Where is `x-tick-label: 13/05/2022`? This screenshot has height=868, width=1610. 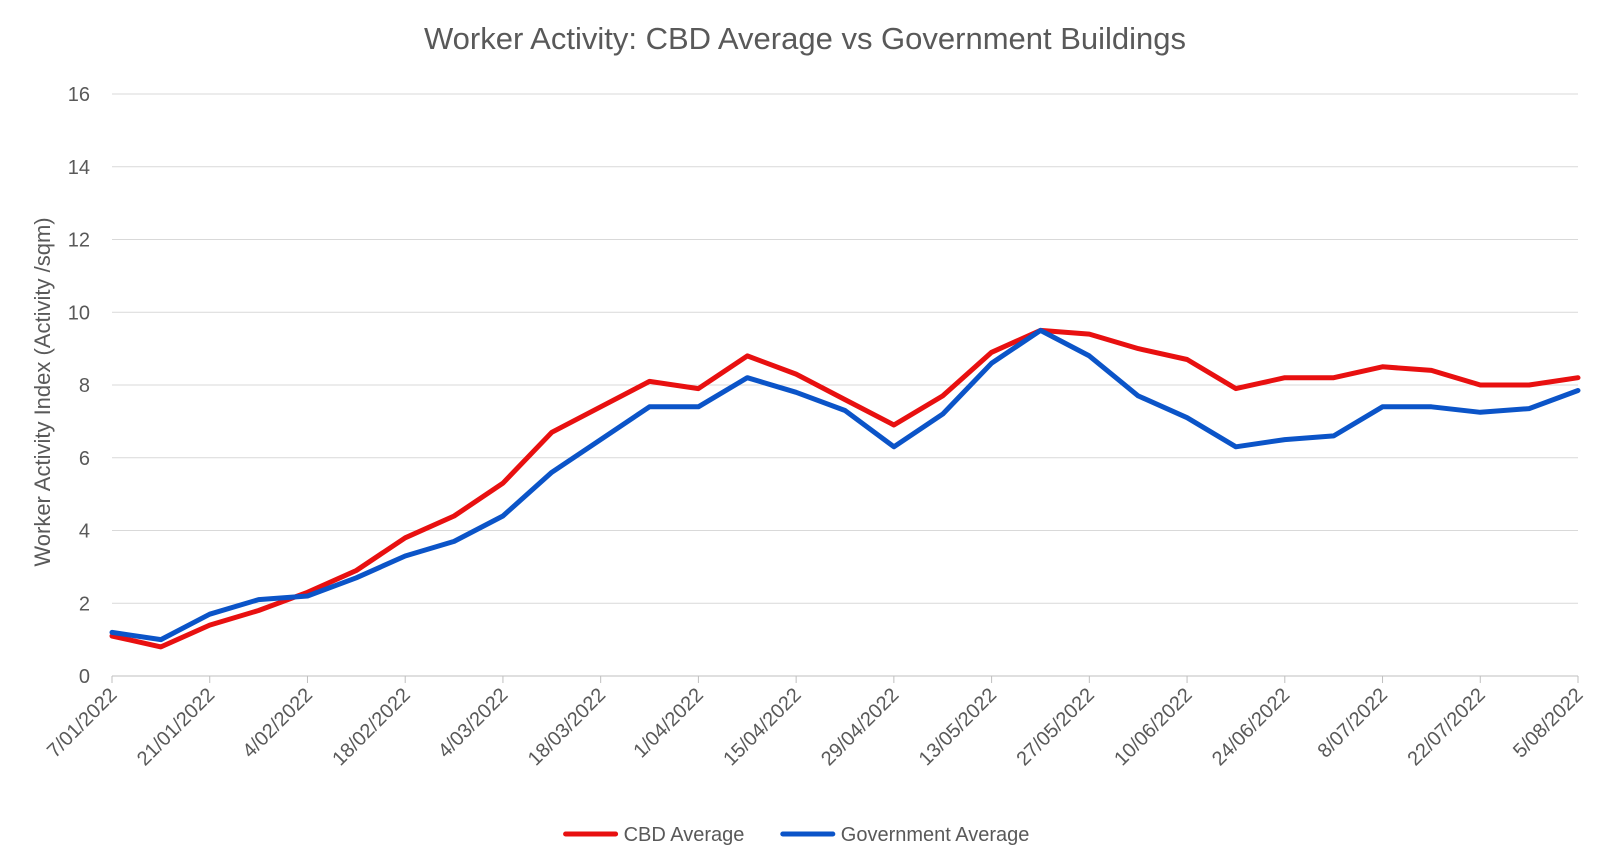
x-tick-label: 13/05/2022 is located at coordinates (958, 727).